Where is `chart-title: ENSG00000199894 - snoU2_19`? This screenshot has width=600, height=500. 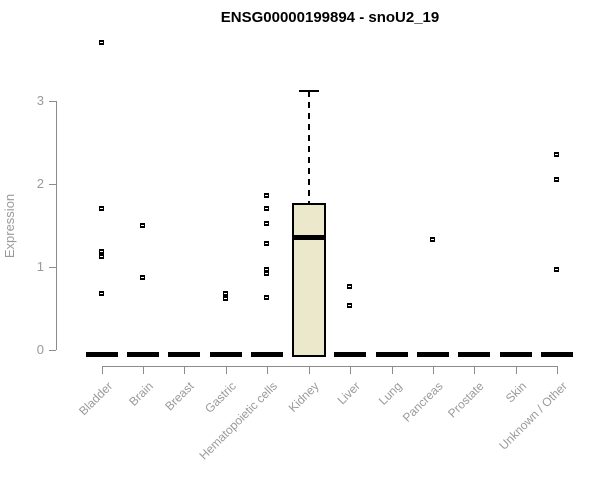 chart-title: ENSG00000199894 - snoU2_19 is located at coordinates (330, 17).